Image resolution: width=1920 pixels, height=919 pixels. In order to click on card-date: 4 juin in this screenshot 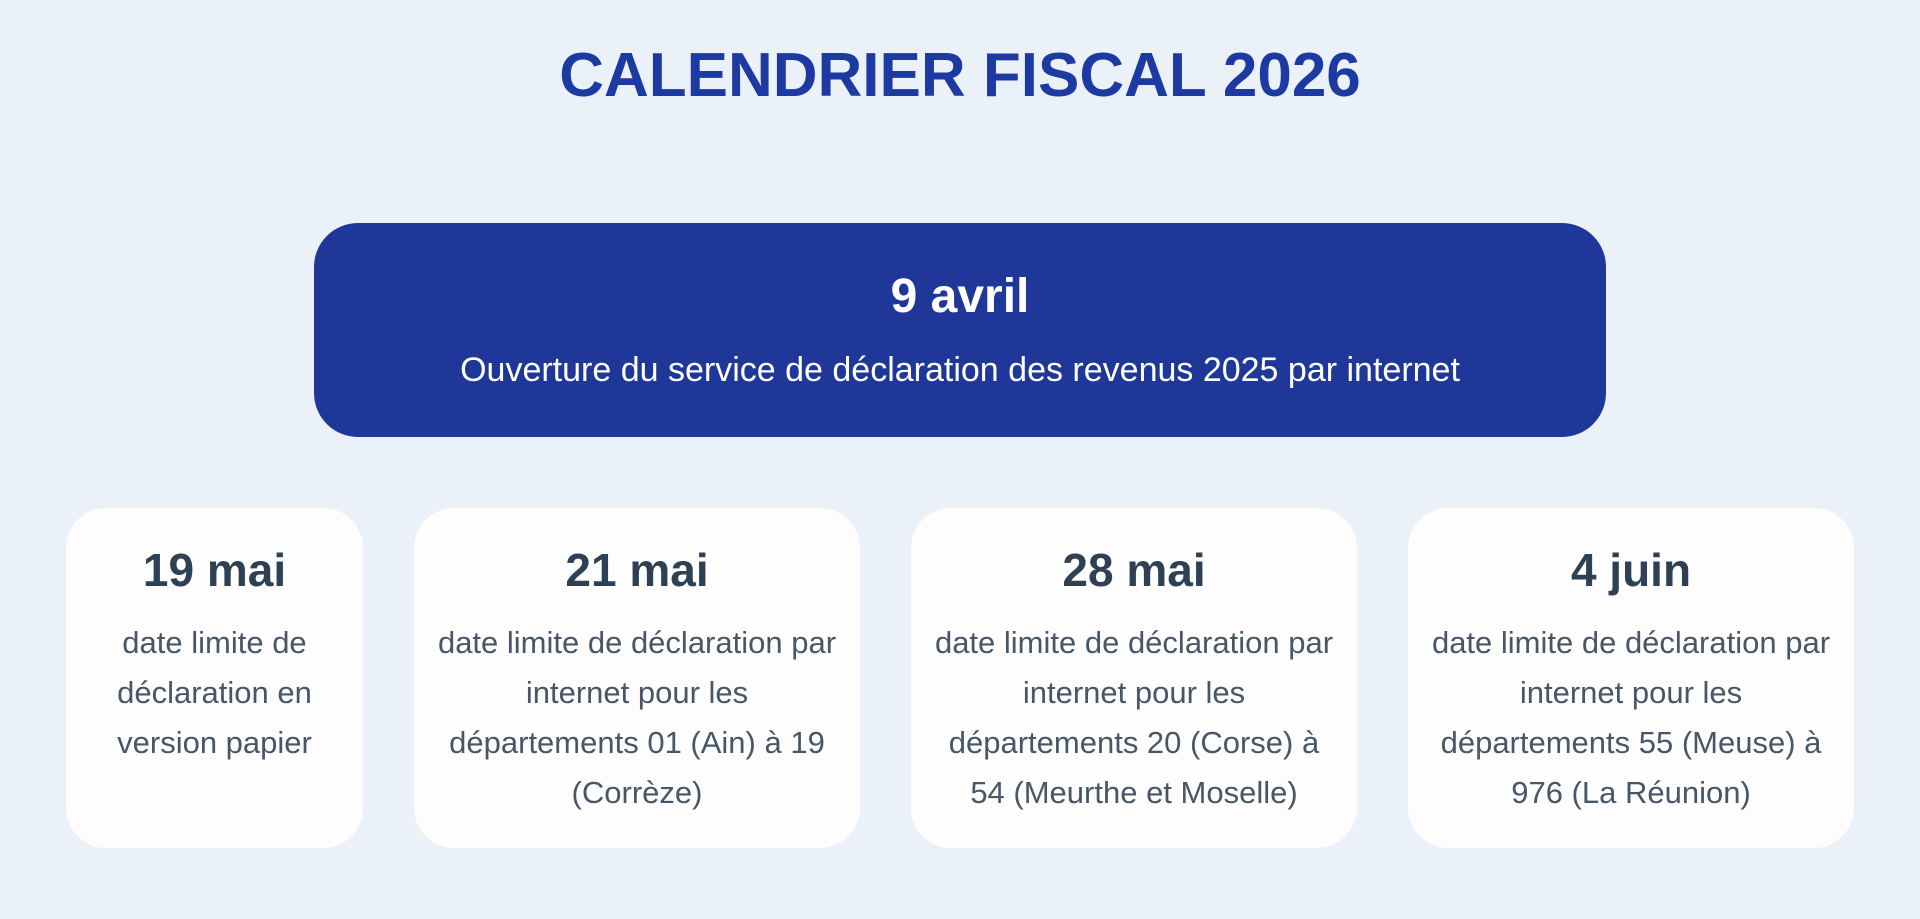, I will do `click(1631, 570)`.